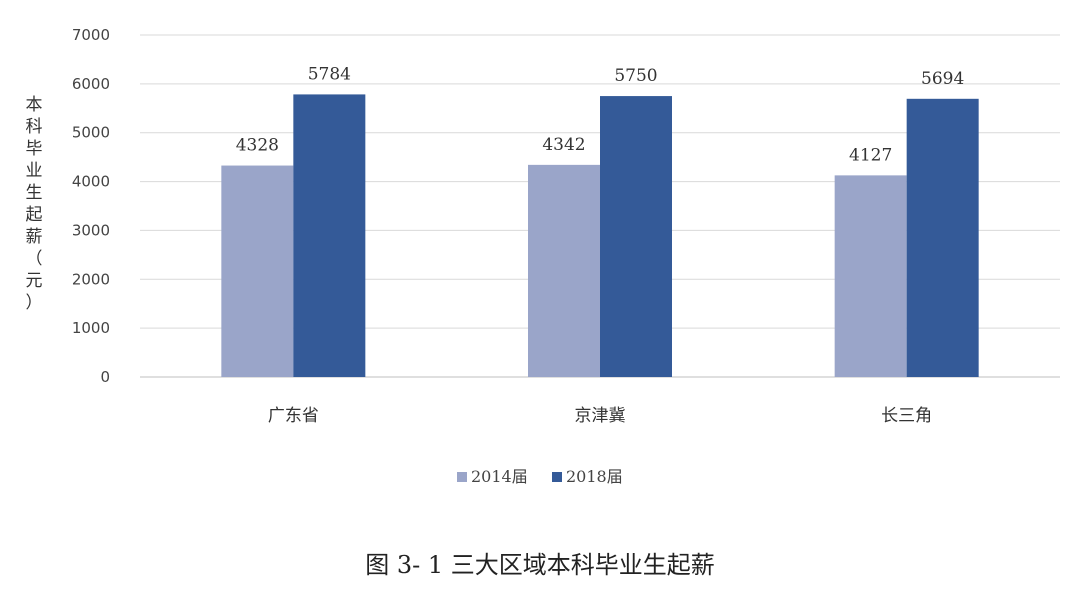  What do you see at coordinates (34, 149) in the screenshot?
I see `y-axis-label-char: 毕` at bounding box center [34, 149].